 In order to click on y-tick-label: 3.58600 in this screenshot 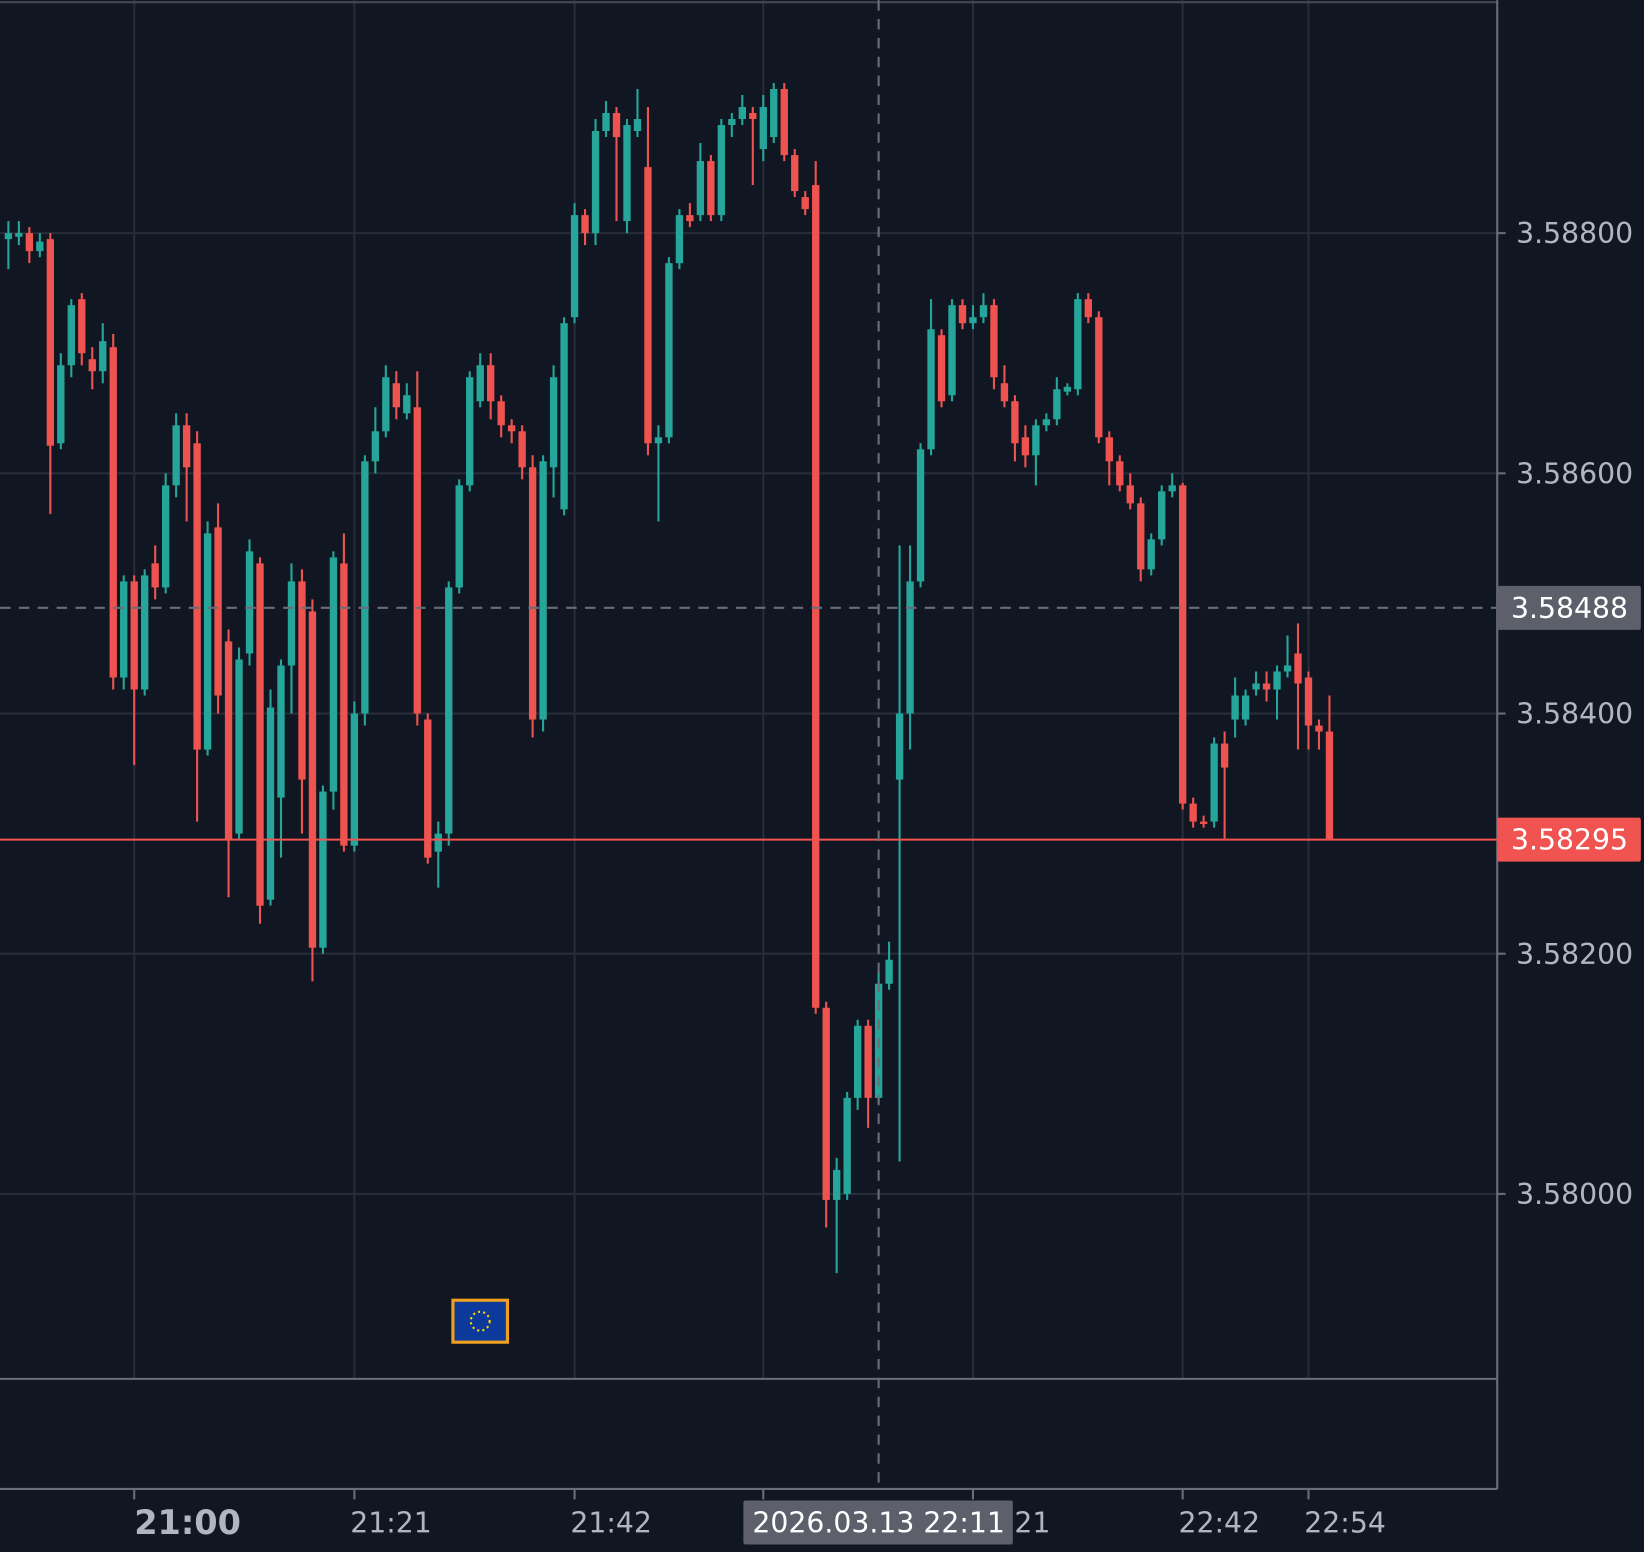, I will do `click(1574, 473)`.